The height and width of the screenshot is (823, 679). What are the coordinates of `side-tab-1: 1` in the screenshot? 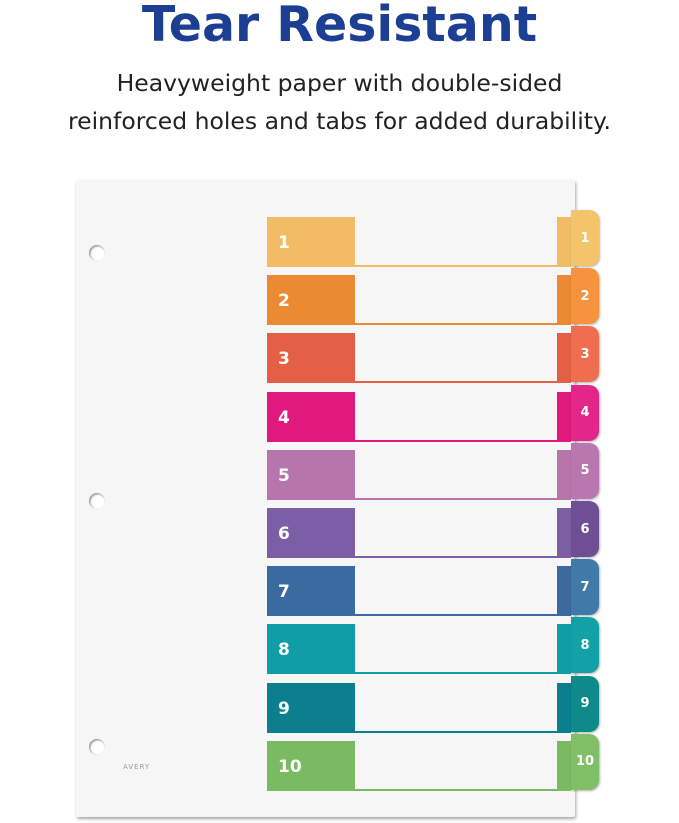 It's located at (585, 238).